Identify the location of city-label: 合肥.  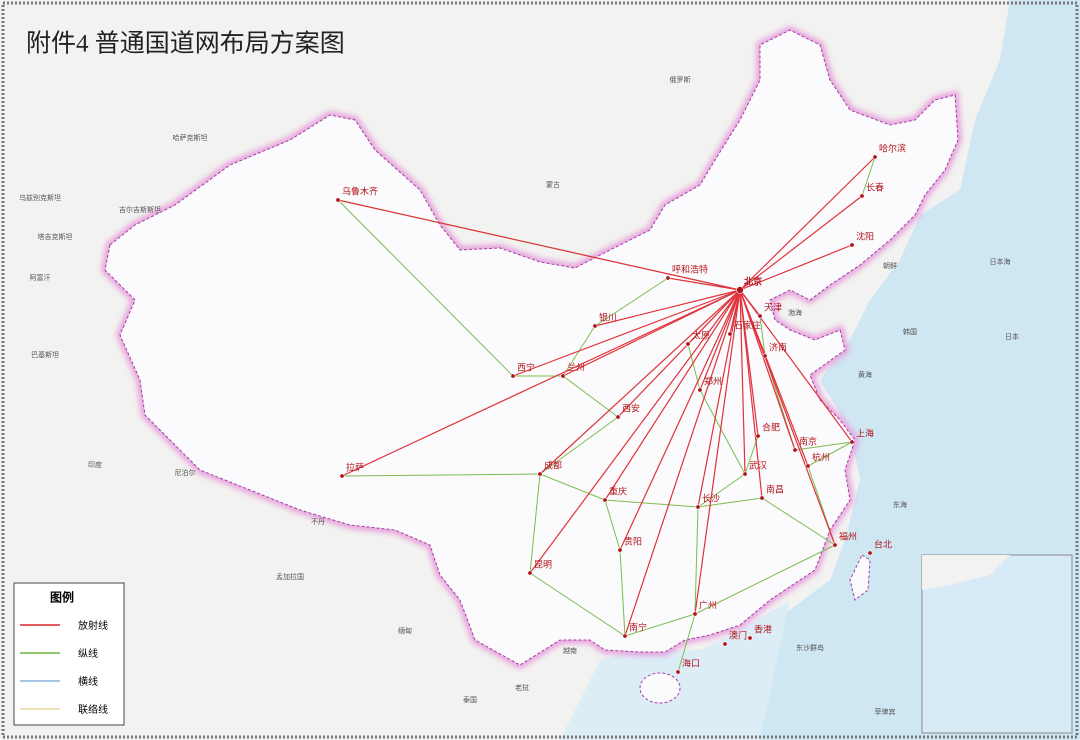
(771, 428).